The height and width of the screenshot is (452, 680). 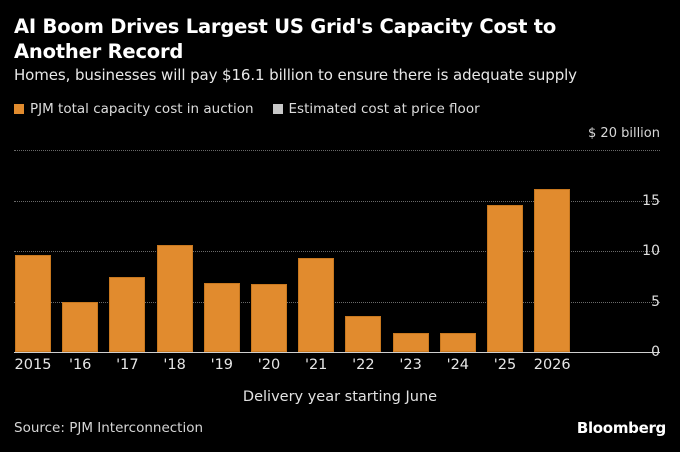 What do you see at coordinates (316, 365) in the screenshot?
I see `x-tick-label-21: '21` at bounding box center [316, 365].